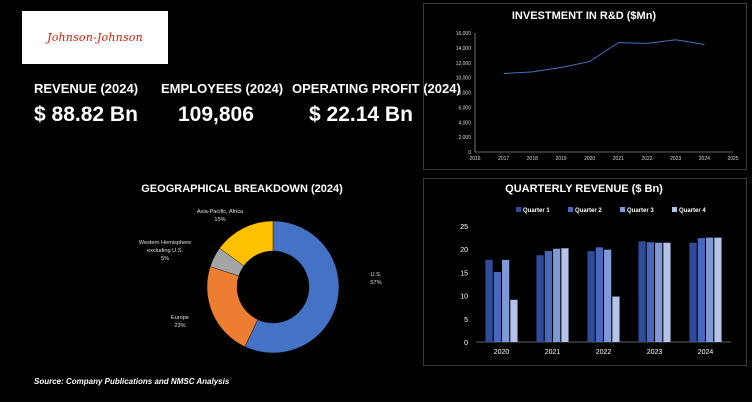  What do you see at coordinates (584, 189) in the screenshot?
I see `quarterly-chart-title: QUARTERLY REVENUE ($ Bn)` at bounding box center [584, 189].